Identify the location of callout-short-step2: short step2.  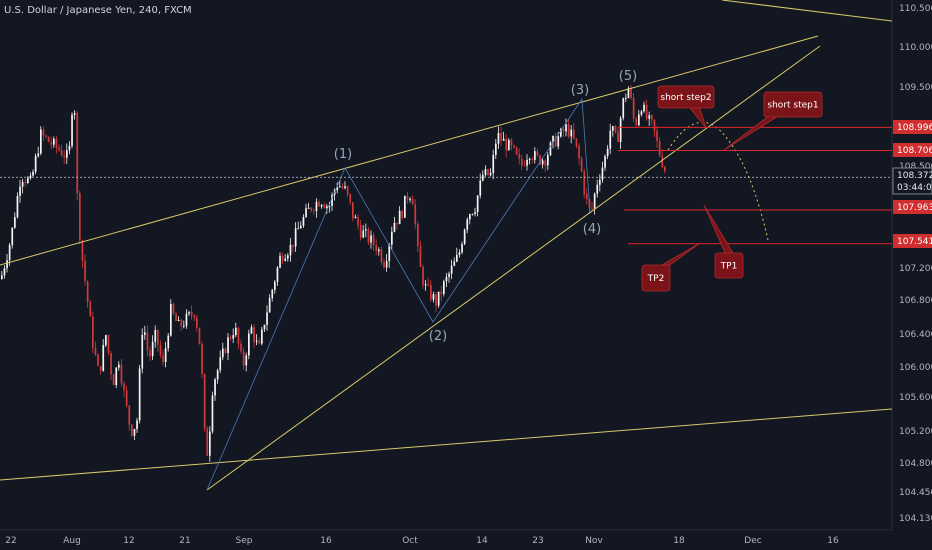
(686, 107).